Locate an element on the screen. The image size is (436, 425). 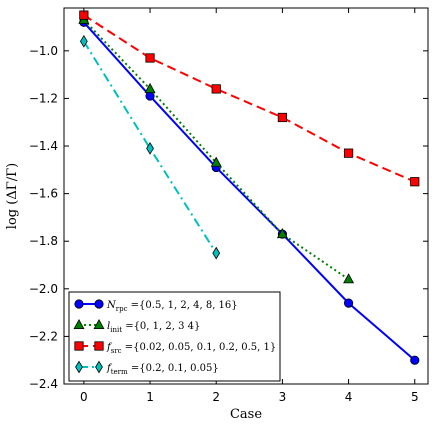
legend-entry-src: fsrc ={0.02, 0.05, 0.1, 0.2, 0.5, 1} is located at coordinates (191, 348).